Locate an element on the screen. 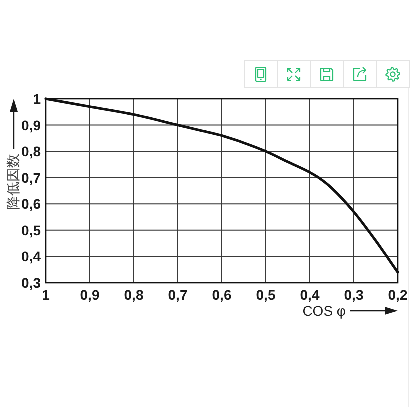 The height and width of the screenshot is (407, 410). x-tick-label: 0,7 is located at coordinates (178, 295).